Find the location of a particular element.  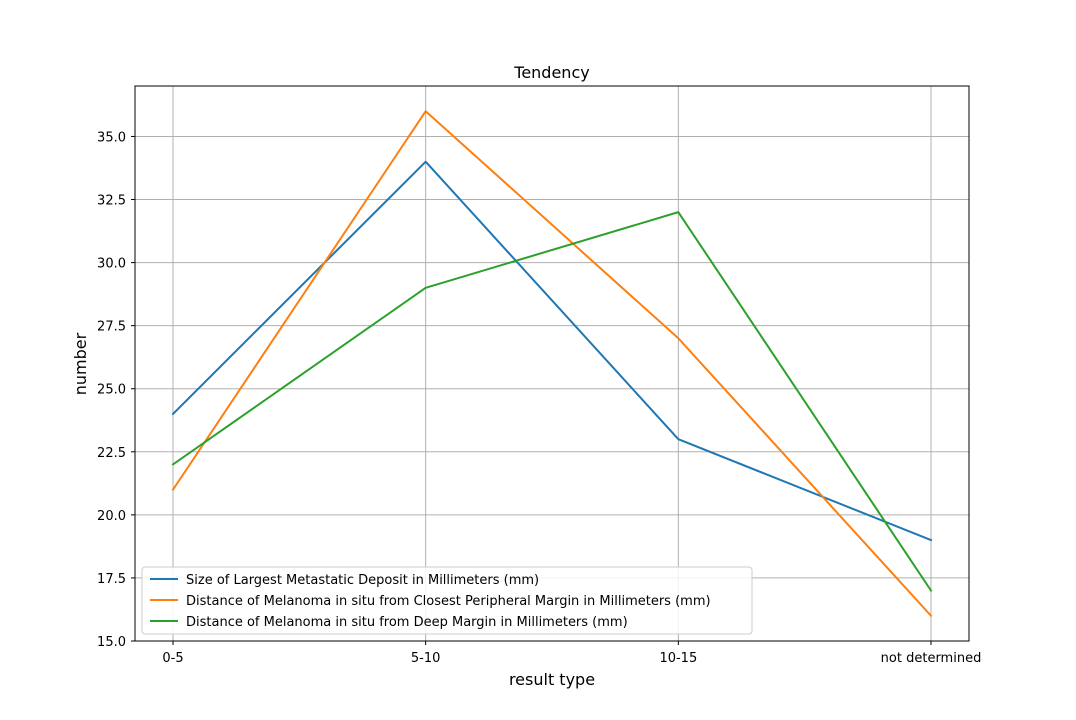

y-tick-label: 25.0 is located at coordinates (111, 390).